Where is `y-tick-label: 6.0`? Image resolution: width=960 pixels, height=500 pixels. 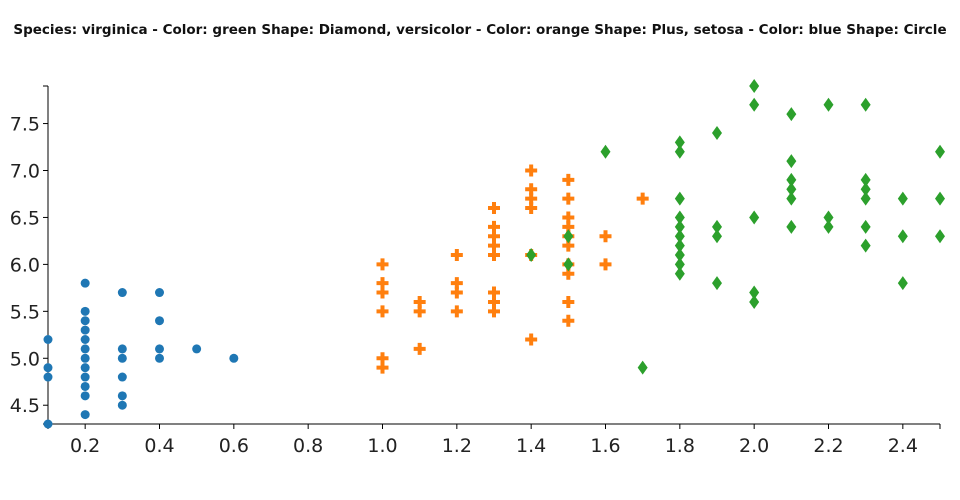
y-tick-label: 6.0 is located at coordinates (25, 265).